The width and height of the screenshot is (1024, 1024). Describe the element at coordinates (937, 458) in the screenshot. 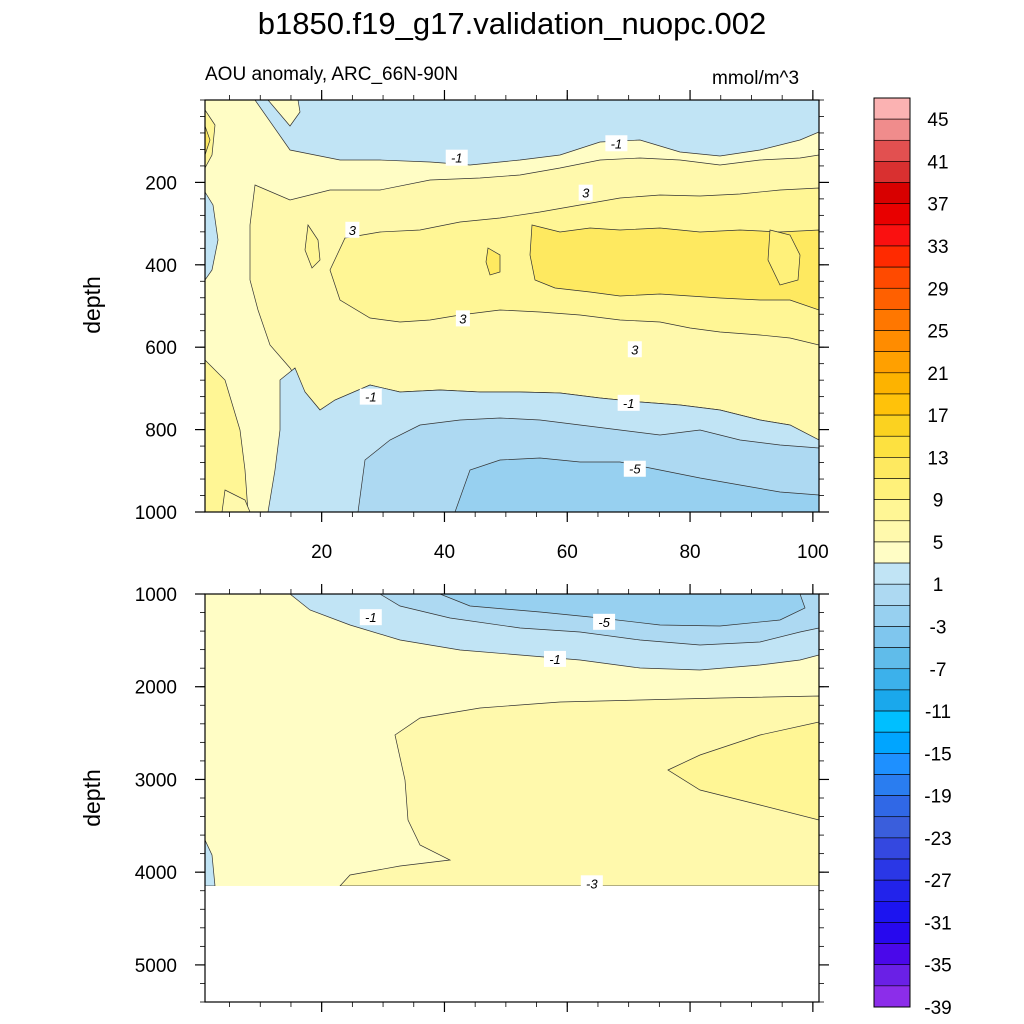

I see `colorbar-label: 13` at that location.